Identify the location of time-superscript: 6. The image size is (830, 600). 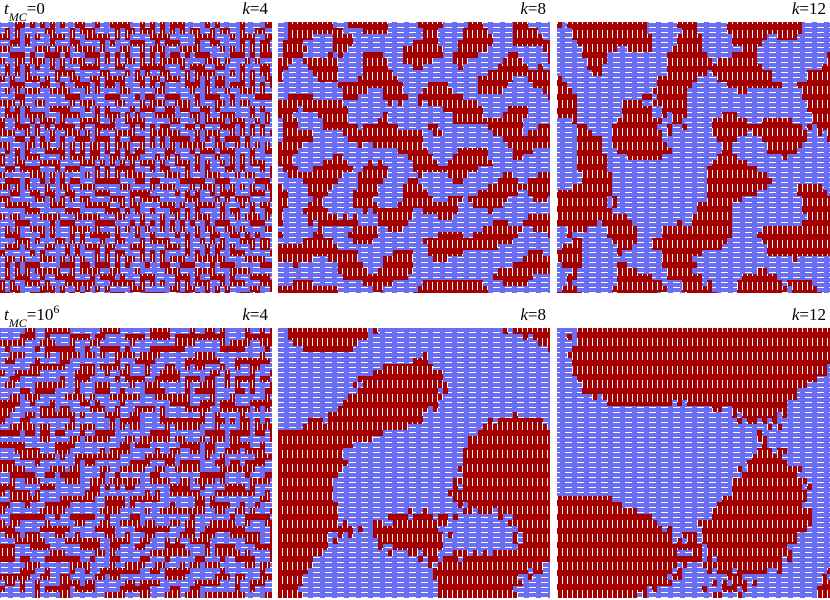
(56, 309).